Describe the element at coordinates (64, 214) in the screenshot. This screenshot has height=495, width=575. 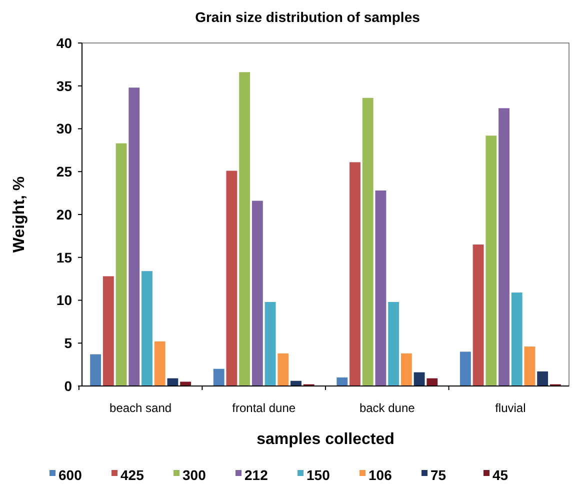
I see `y-tick-label: 20` at that location.